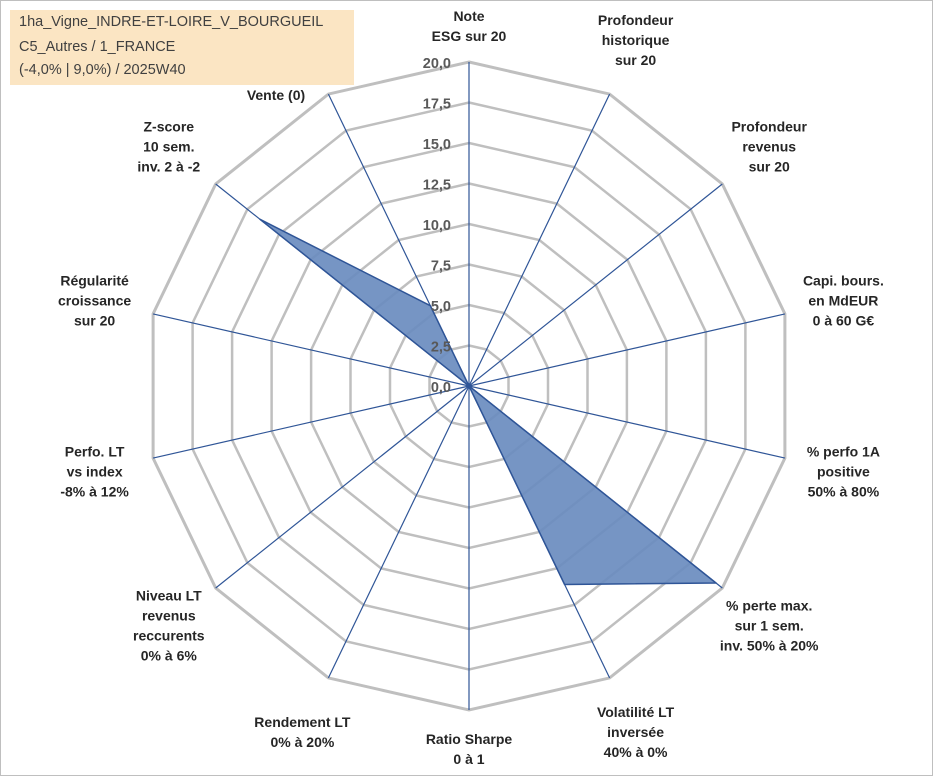 This screenshot has height=780, width=933. Describe the element at coordinates (437, 64) in the screenshot. I see `tick-label: 20,0` at that location.